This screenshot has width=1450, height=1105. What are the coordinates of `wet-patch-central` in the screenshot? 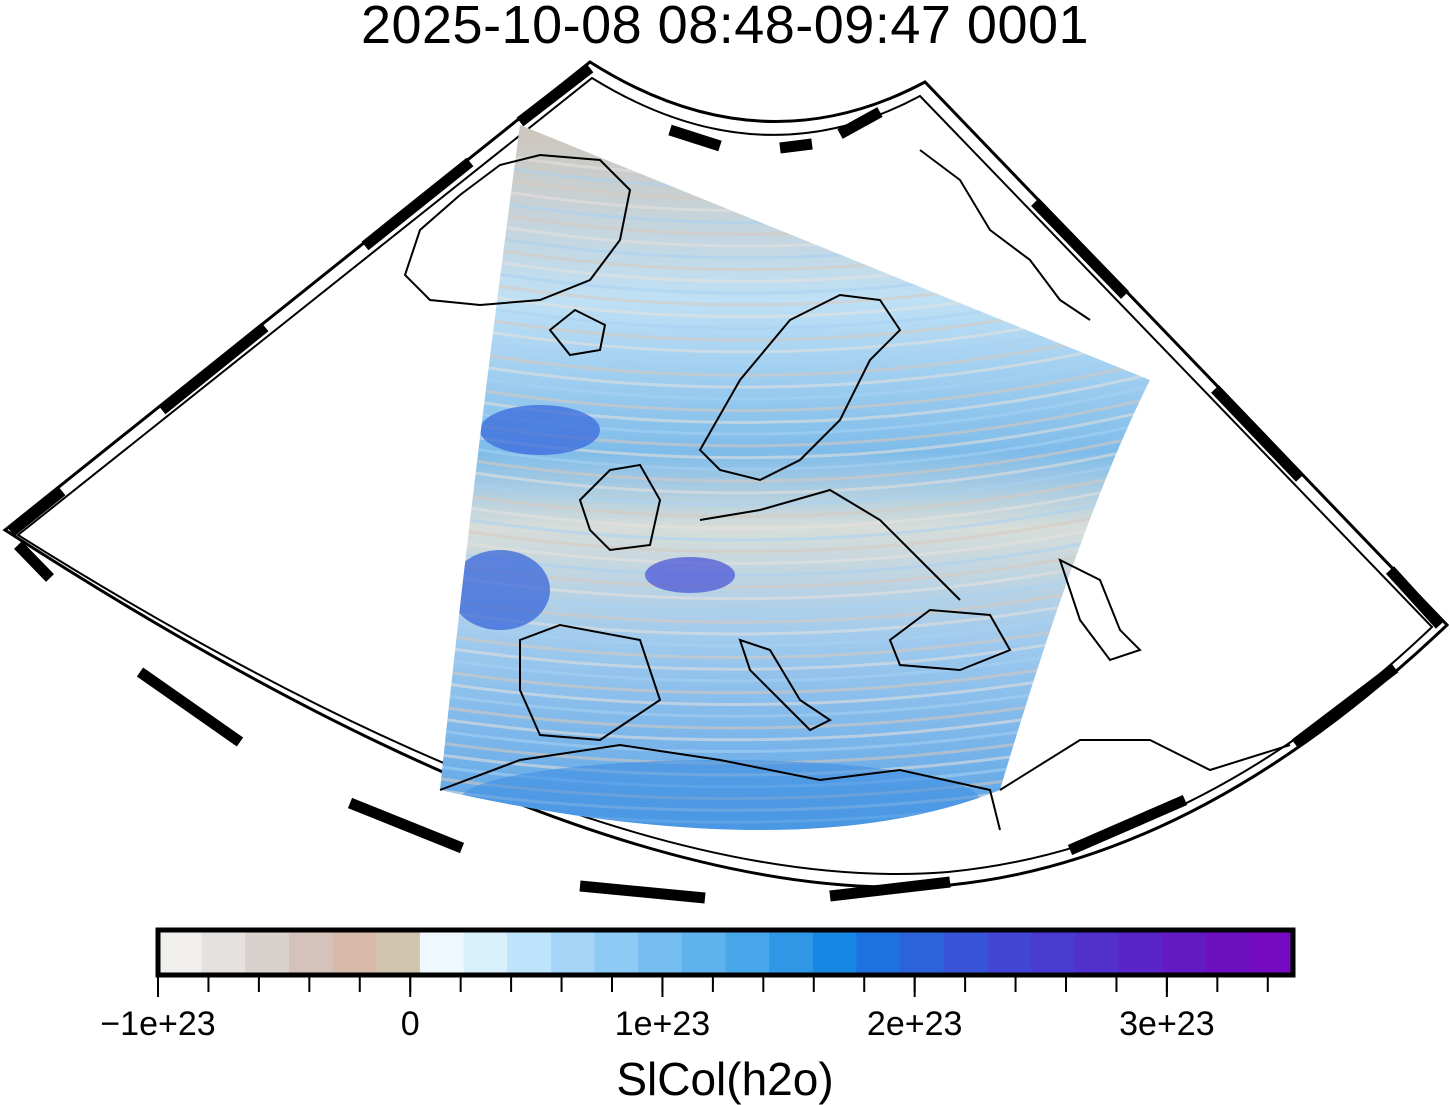 It's located at (690, 575).